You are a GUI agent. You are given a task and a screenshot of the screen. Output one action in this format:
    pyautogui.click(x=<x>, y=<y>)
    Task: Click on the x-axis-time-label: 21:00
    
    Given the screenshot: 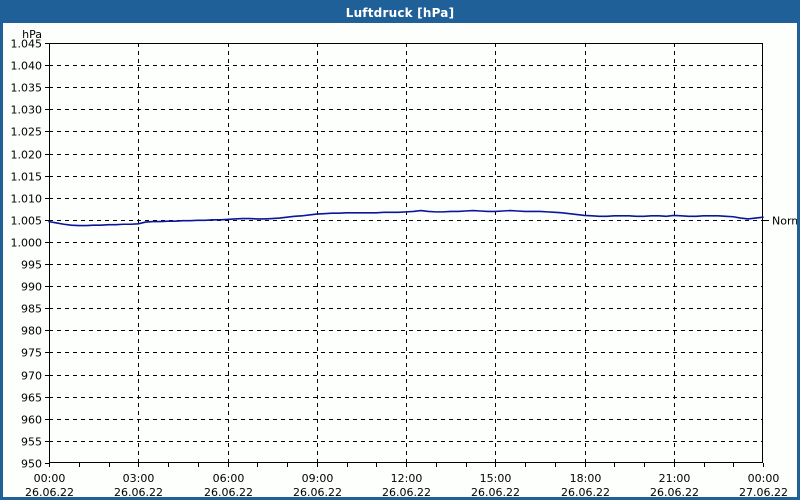 What is the action you would take?
    pyautogui.click(x=675, y=478)
    